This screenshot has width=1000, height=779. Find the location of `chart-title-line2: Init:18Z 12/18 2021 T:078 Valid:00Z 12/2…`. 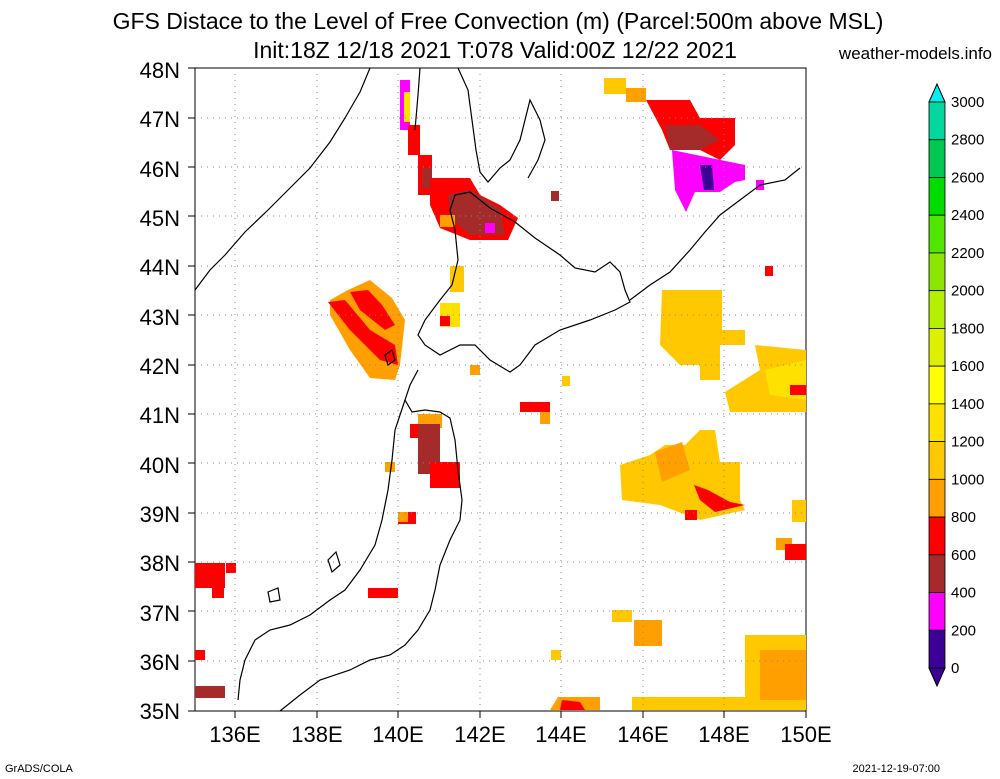

chart-title-line2: Init:18Z 12/18 2021 T:078 Valid:00Z 12/2… is located at coordinates (495, 50).